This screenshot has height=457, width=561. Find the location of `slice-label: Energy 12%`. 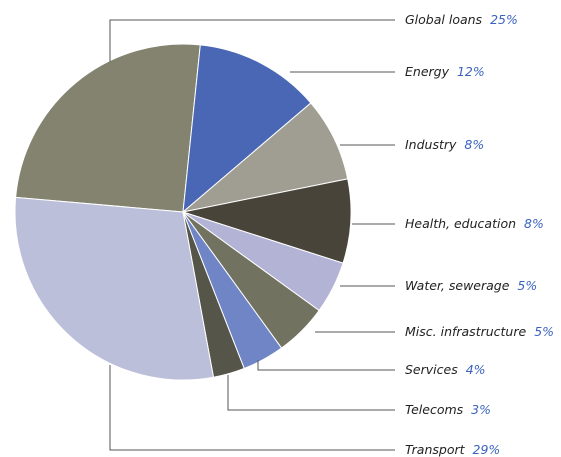

slice-label: Energy 12% is located at coordinates (445, 71).